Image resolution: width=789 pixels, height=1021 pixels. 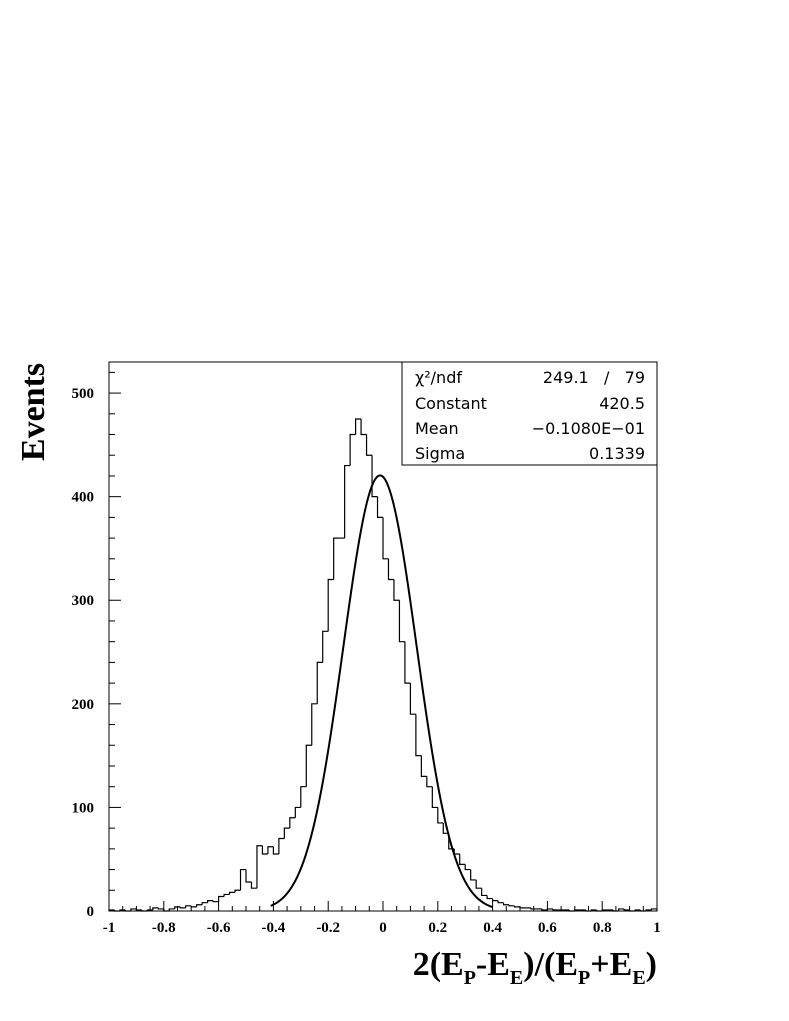 What do you see at coordinates (437, 428) in the screenshot?
I see `stats-label-mean: Mean` at bounding box center [437, 428].